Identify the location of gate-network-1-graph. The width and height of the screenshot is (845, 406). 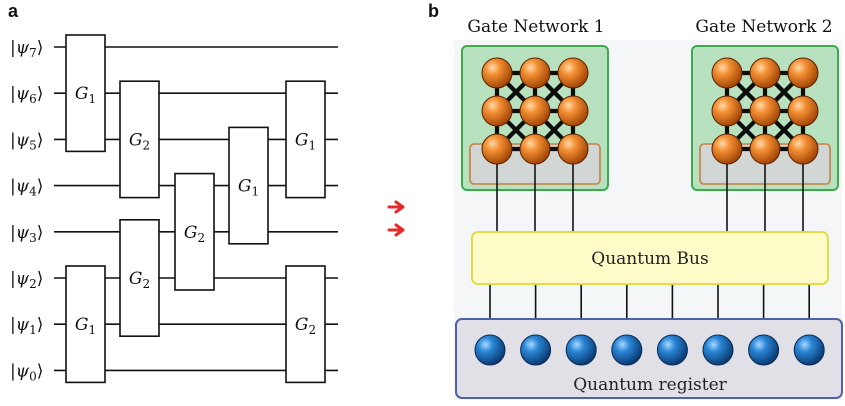
(535, 111).